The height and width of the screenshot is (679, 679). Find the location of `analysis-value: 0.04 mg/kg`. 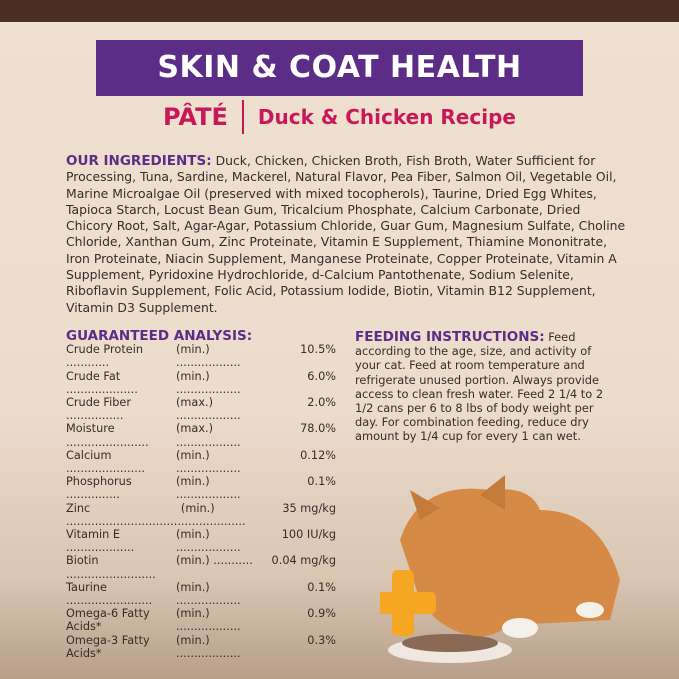

analysis-value: 0.04 mg/kg is located at coordinates (303, 561).